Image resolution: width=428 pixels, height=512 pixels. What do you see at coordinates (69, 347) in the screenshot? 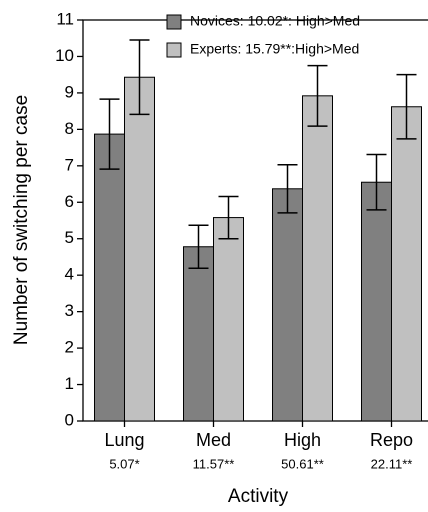
I see `y-tick-label: 2` at bounding box center [69, 347].